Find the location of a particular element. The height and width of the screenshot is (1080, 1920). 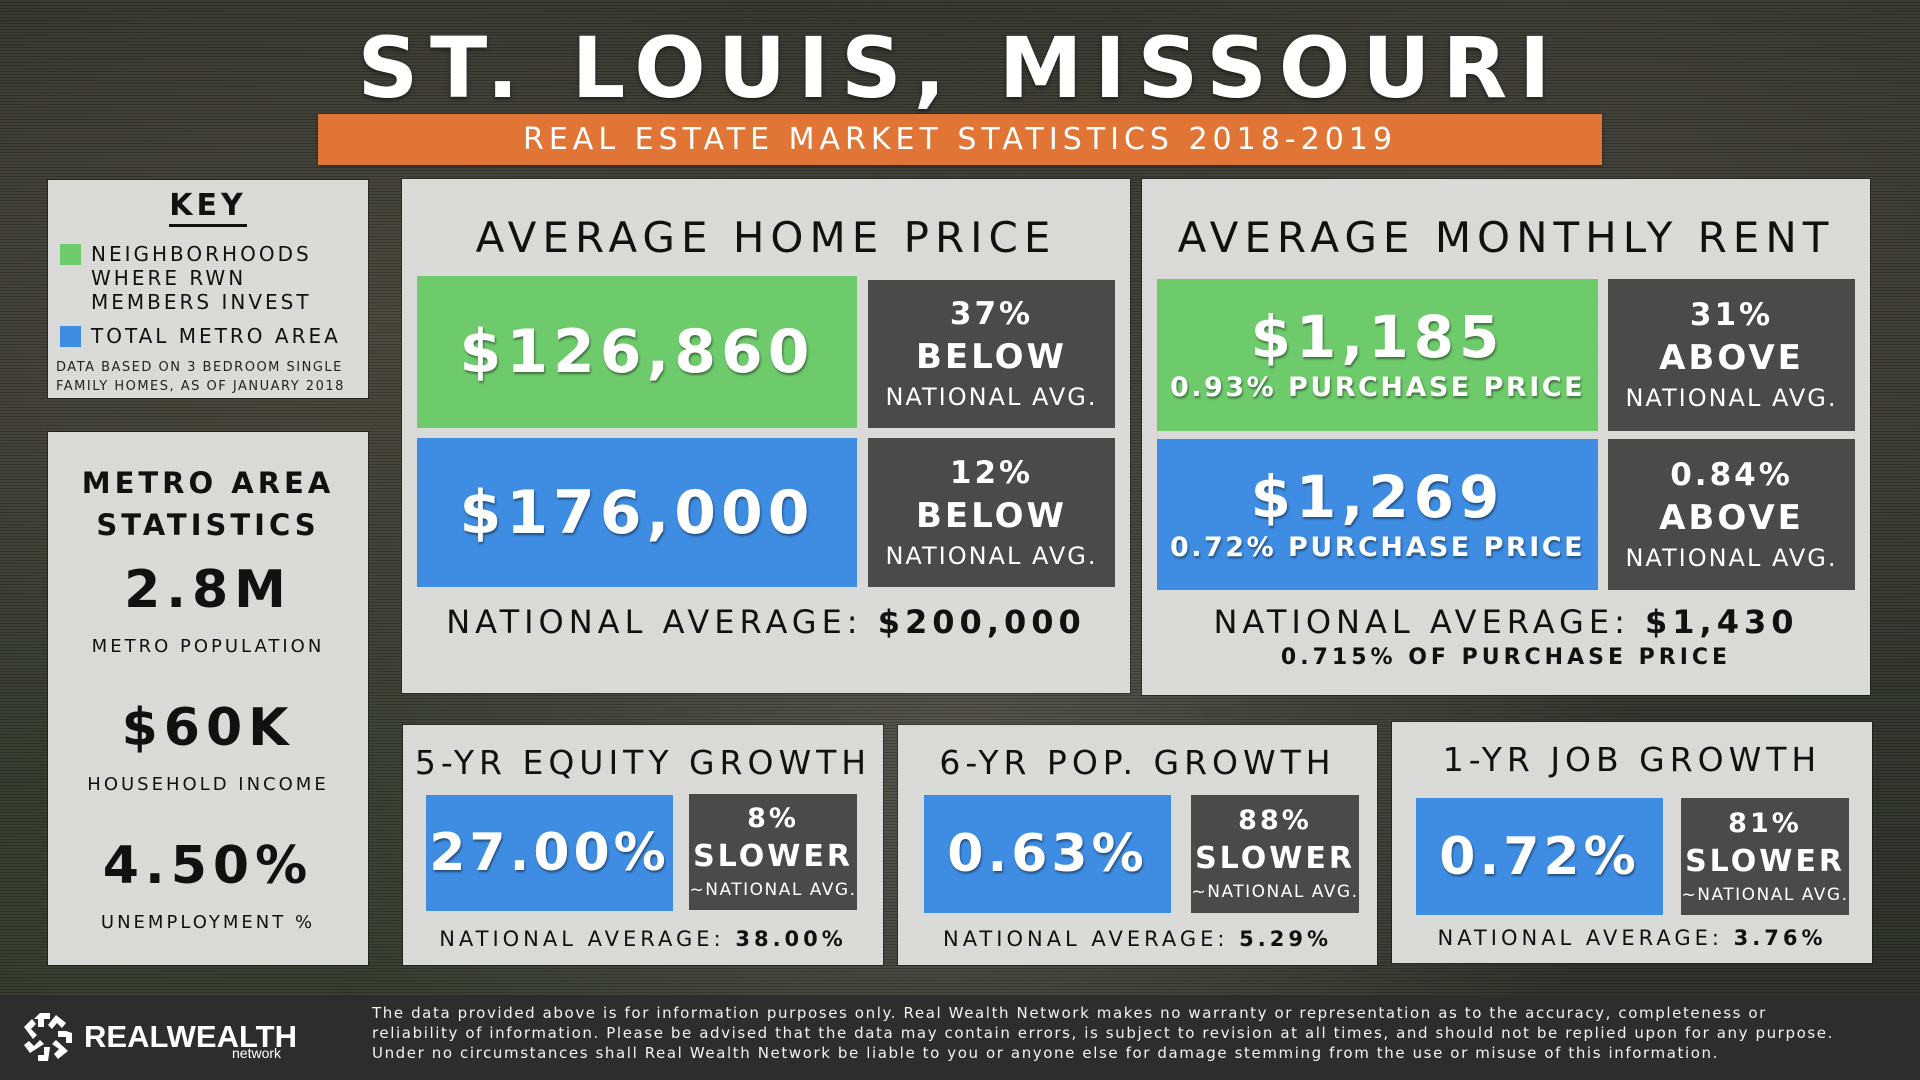

comparison-percent: 8% is located at coordinates (773, 818).